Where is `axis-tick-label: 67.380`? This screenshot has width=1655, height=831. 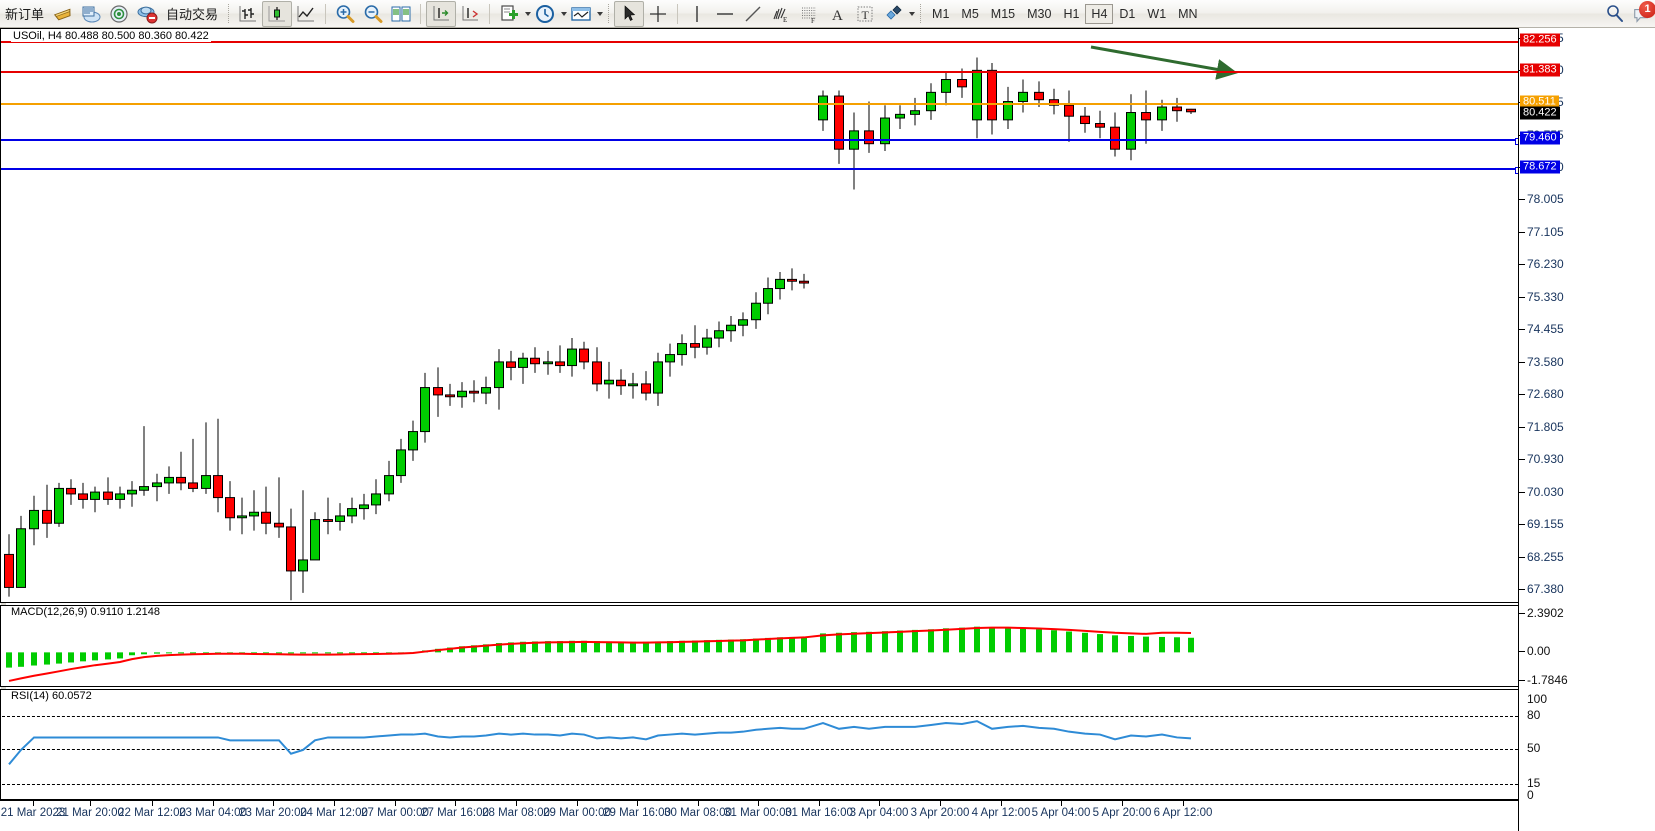 axis-tick-label: 67.380 is located at coordinates (1545, 589).